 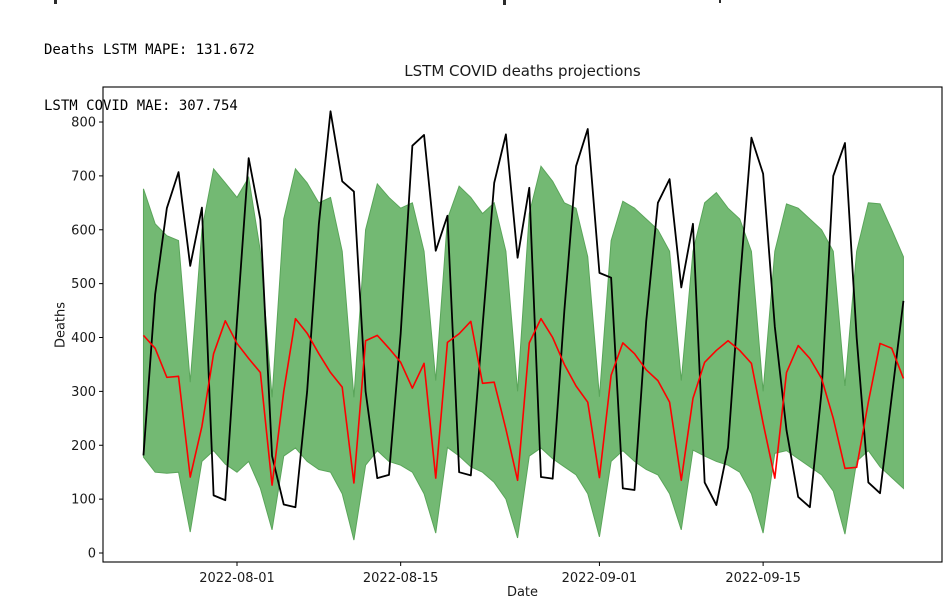 I want to click on y-tick-label: 100, so click(x=83, y=500).